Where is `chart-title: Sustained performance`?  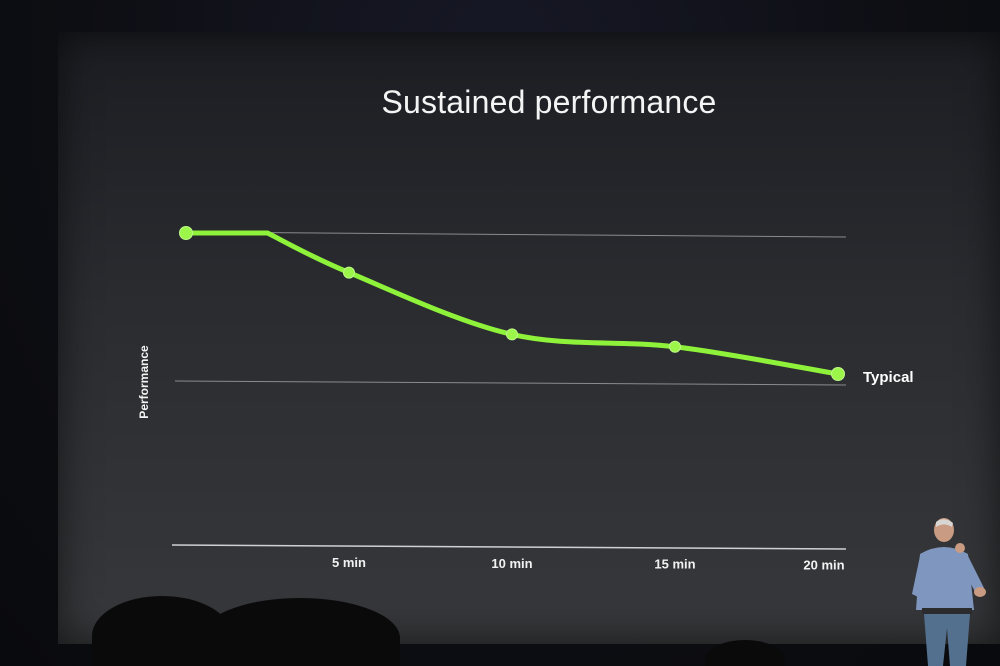
chart-title: Sustained performance is located at coordinates (549, 102).